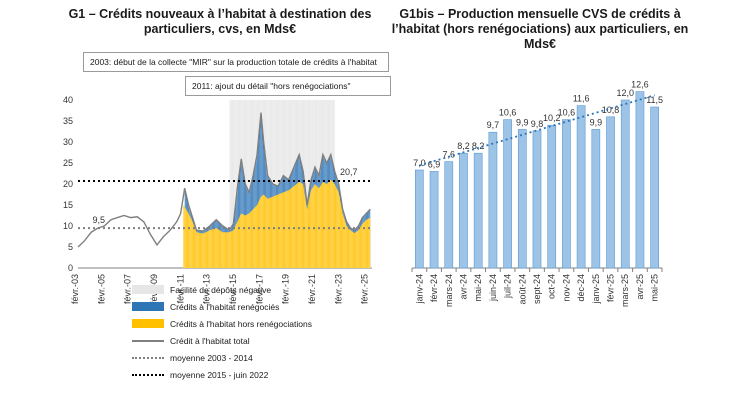  What do you see at coordinates (241, 323) in the screenshot?
I see `legend-label: Crédits à l'habitat hors renégociations` at bounding box center [241, 323].